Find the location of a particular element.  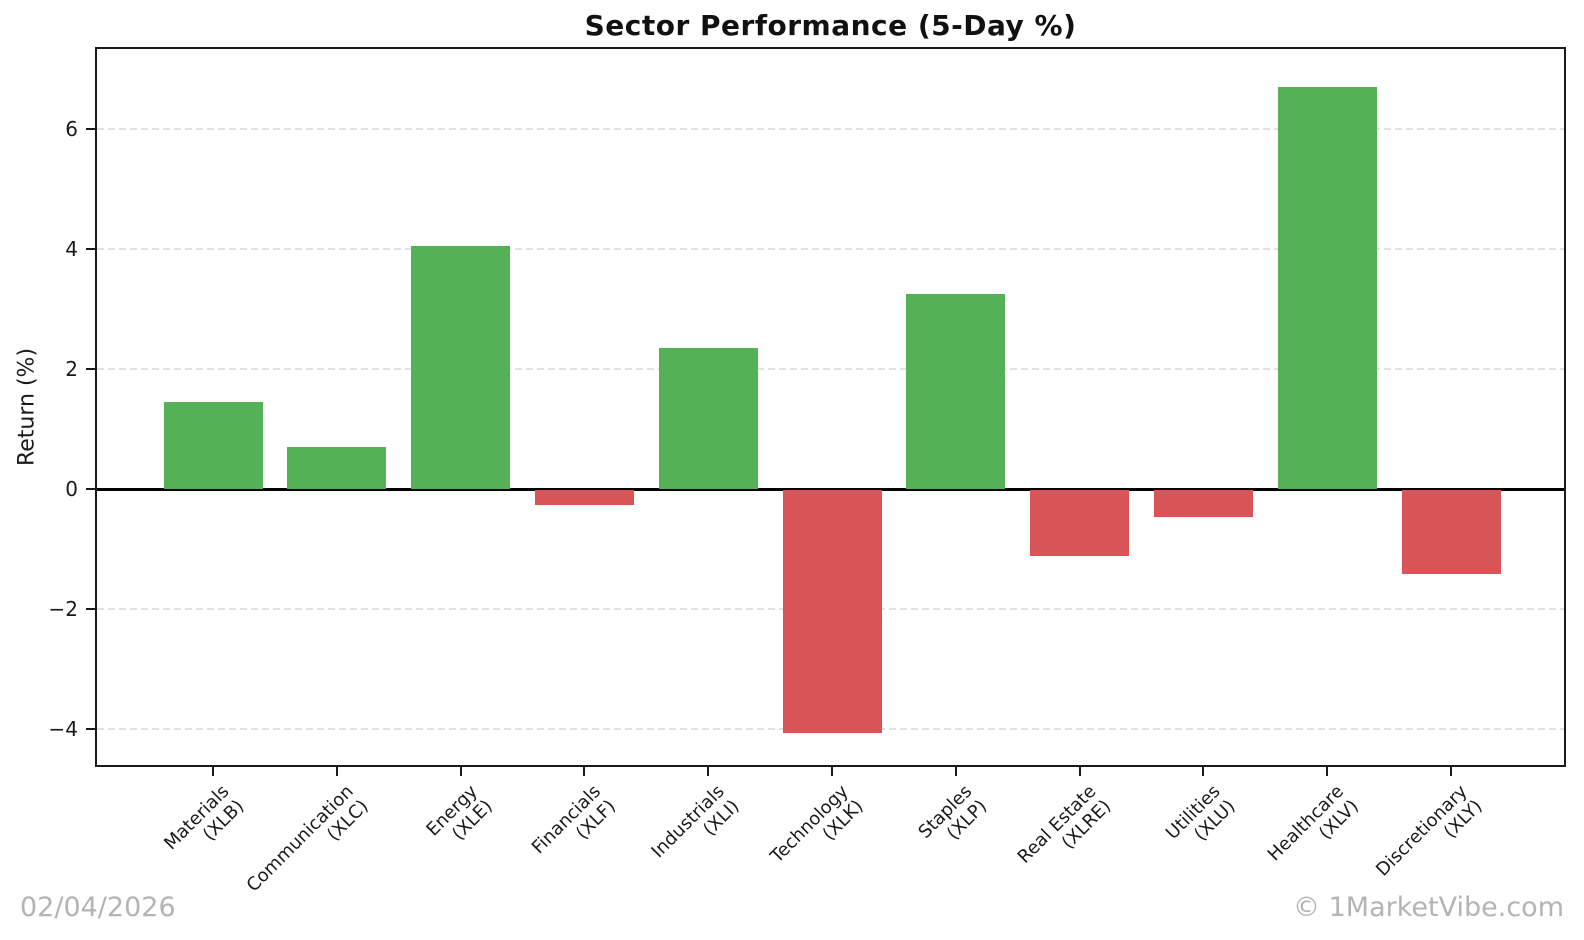

bar-financials-xlf is located at coordinates (584, 497).